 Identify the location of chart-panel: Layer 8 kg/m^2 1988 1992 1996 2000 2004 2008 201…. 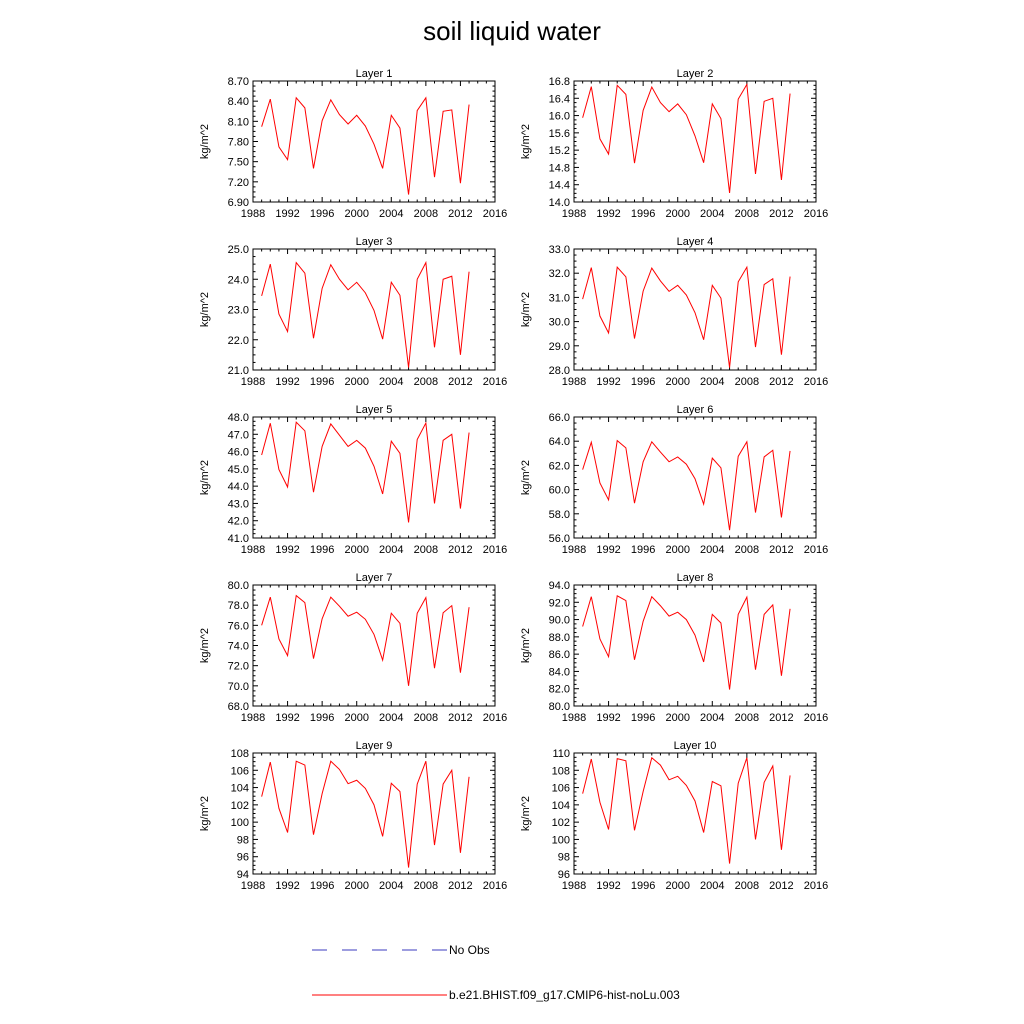
(674, 648).